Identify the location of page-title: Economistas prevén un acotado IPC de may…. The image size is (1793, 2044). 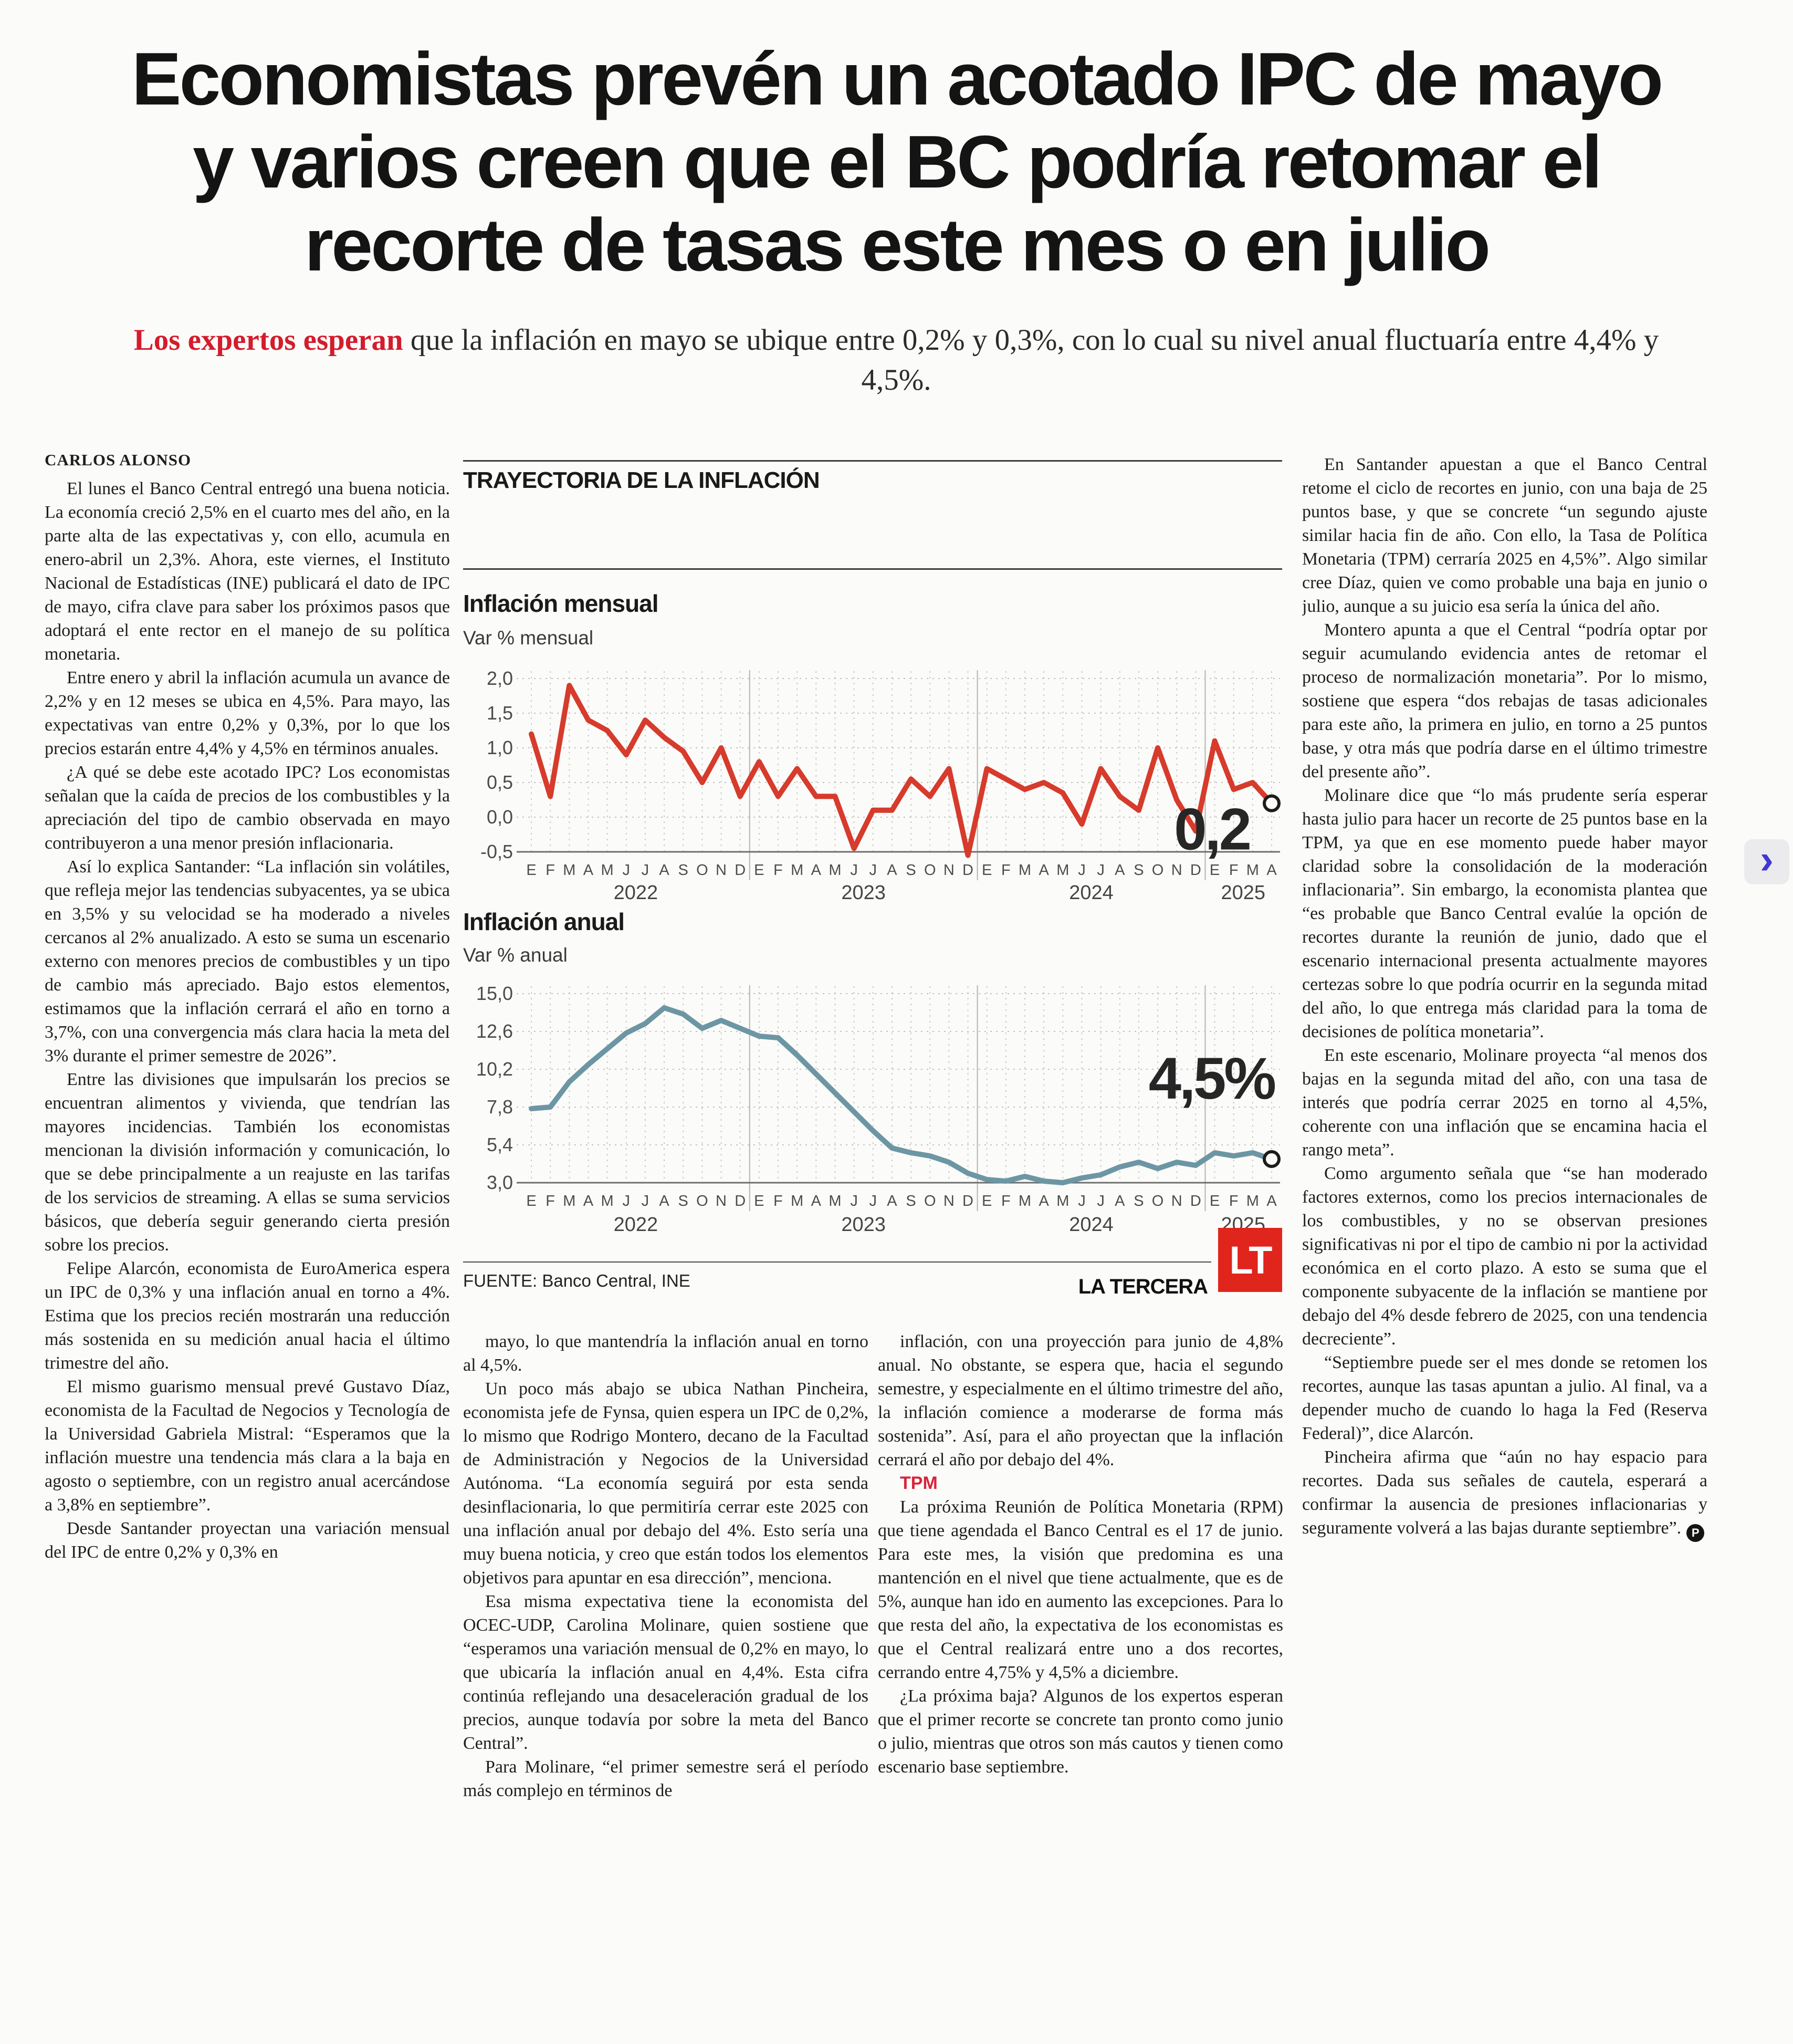
(896, 162).